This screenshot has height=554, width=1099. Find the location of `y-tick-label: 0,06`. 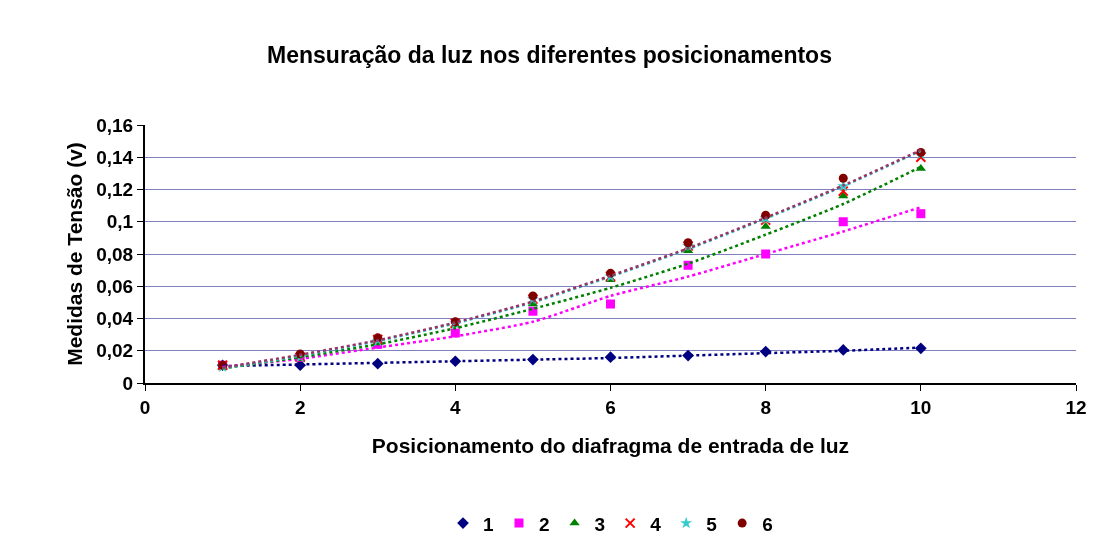

y-tick-label: 0,06 is located at coordinates (115, 286).